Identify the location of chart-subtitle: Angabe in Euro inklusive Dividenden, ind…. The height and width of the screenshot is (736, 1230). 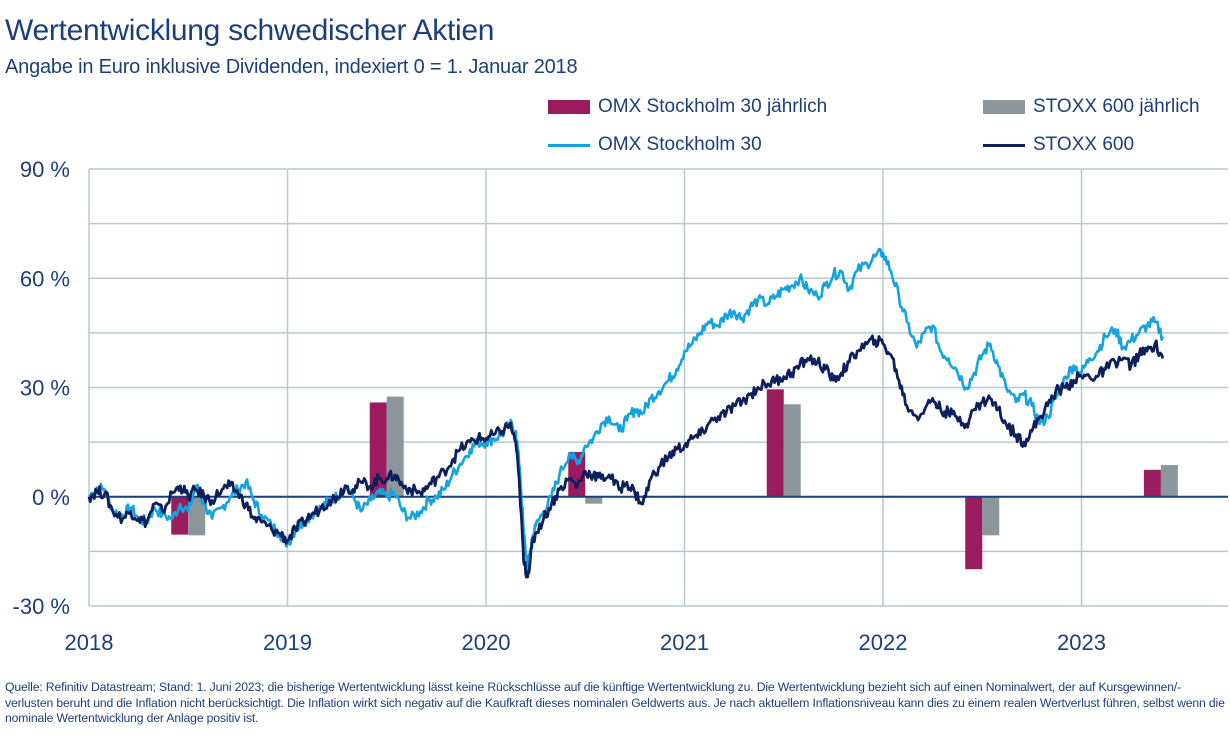
(291, 67).